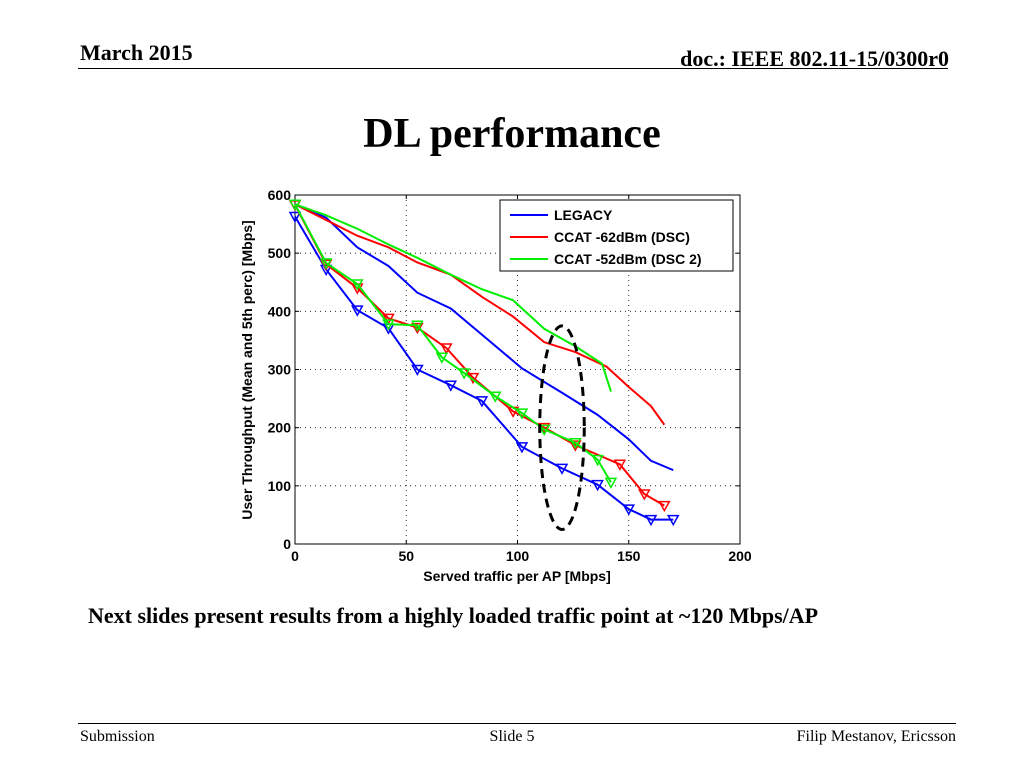  What do you see at coordinates (814, 58) in the screenshot?
I see `header-doc-id: doc.: IEEE 802.11-15/0300r0` at bounding box center [814, 58].